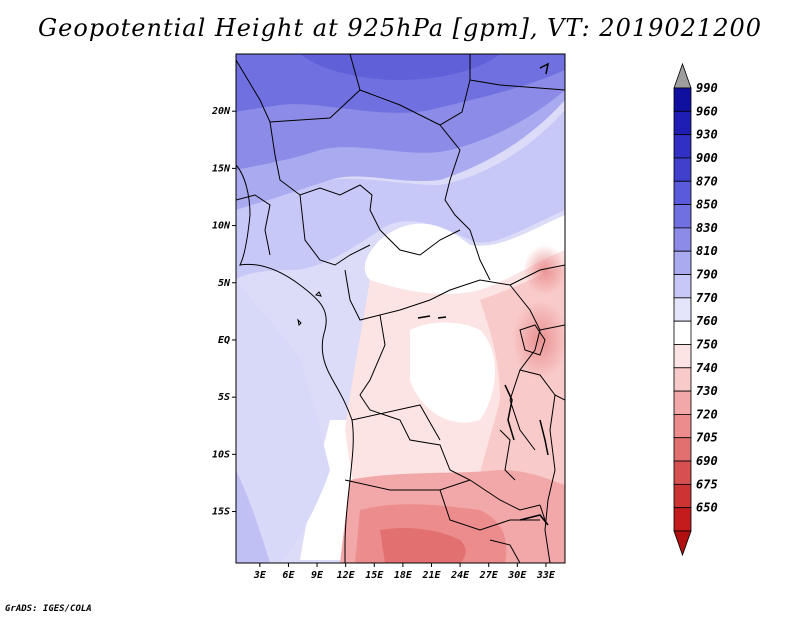 The image size is (800, 618). What do you see at coordinates (221, 226) in the screenshot?
I see `lat-tick-label: 10N` at bounding box center [221, 226].